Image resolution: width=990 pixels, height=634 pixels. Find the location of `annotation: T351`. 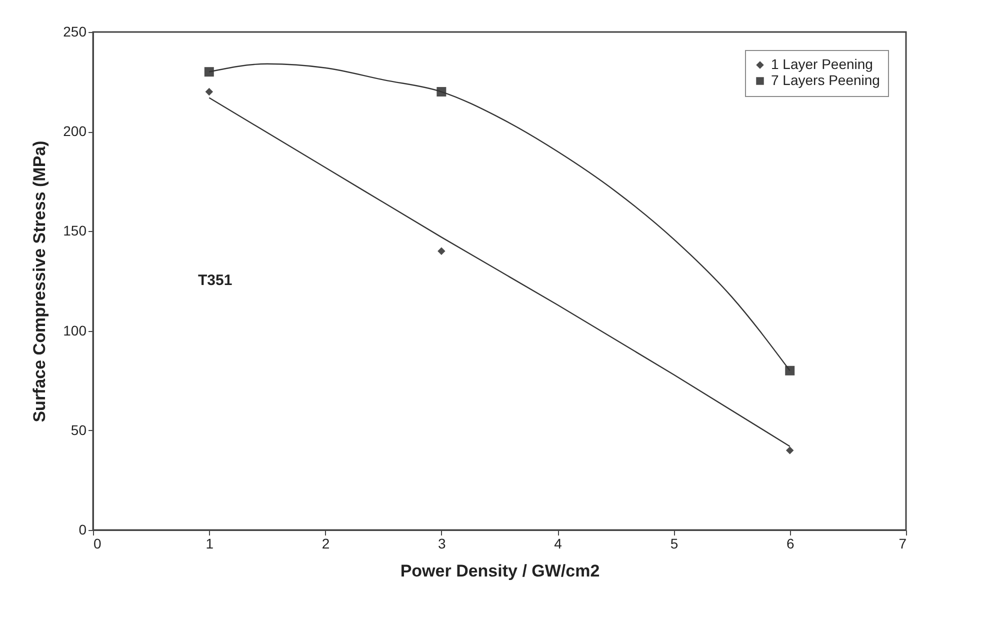

annotation: T351 is located at coordinates (215, 280).